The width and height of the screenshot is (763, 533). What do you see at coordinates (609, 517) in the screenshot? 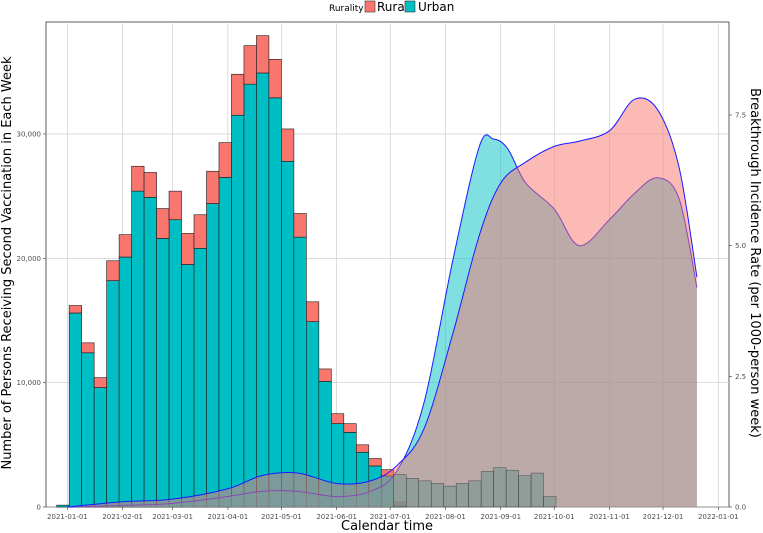
I see `x-tick-label-10: 2021-11-01` at bounding box center [609, 517].